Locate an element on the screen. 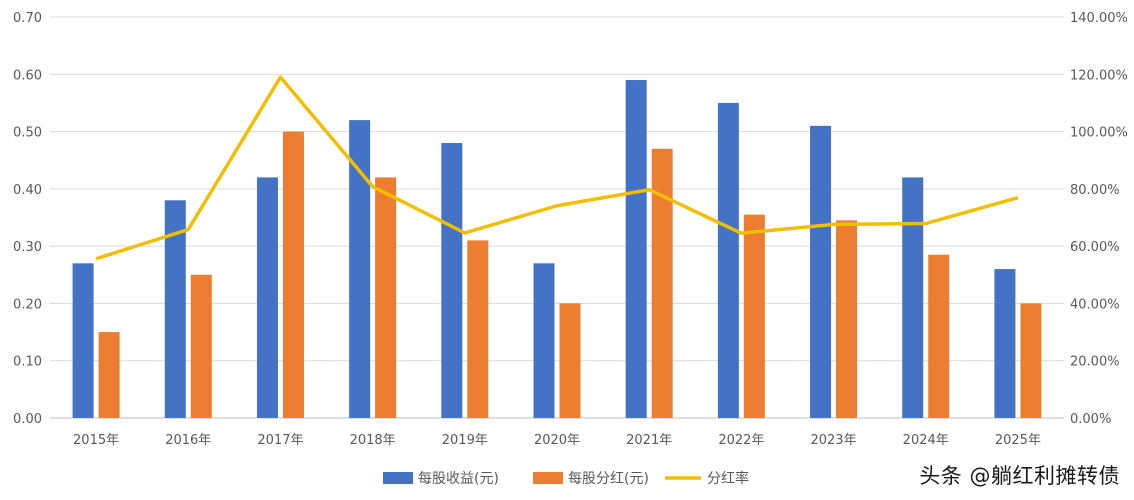 The image size is (1134, 500). left-tick-label: 0.50 is located at coordinates (27, 133).